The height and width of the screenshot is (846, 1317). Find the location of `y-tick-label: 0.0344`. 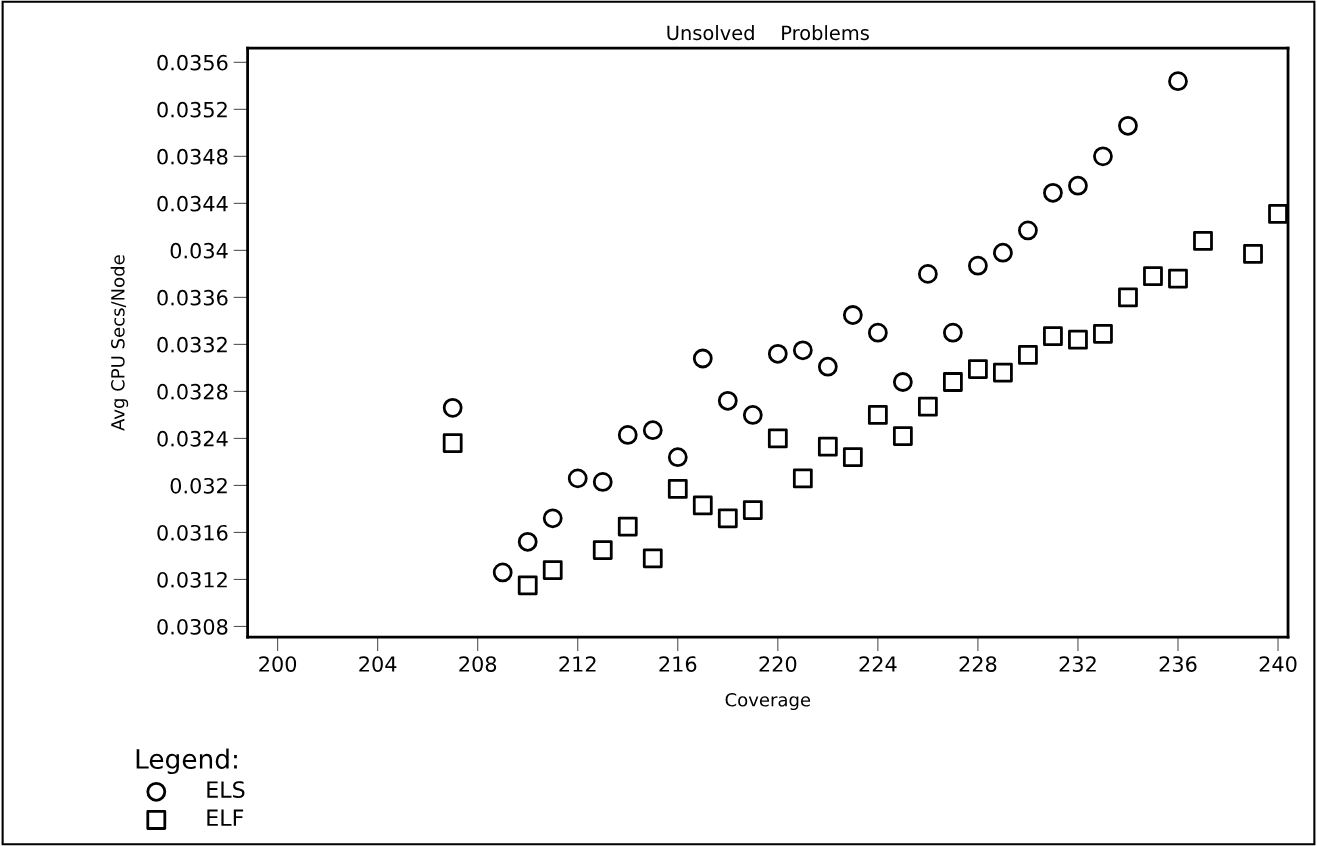

y-tick-label: 0.0344 is located at coordinates (192, 203).